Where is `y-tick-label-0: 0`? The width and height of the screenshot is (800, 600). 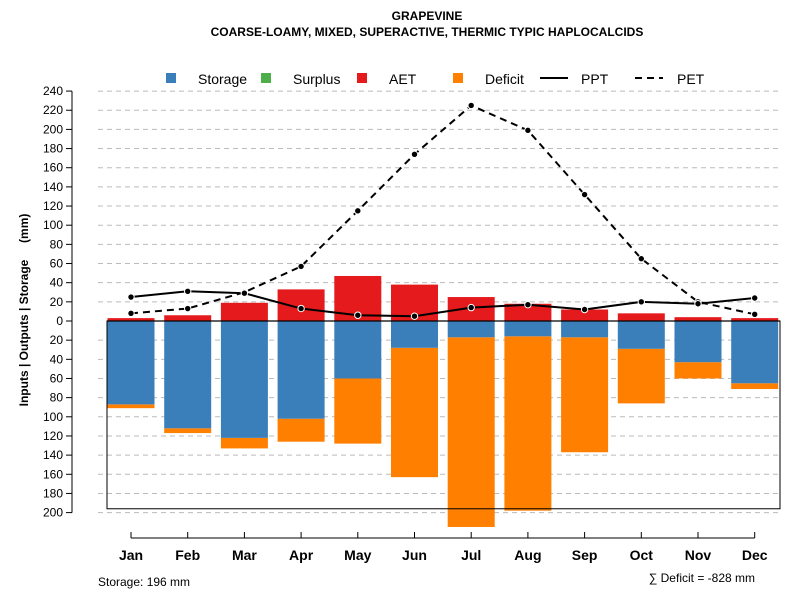 y-tick-label-0: 0 is located at coordinates (59, 321).